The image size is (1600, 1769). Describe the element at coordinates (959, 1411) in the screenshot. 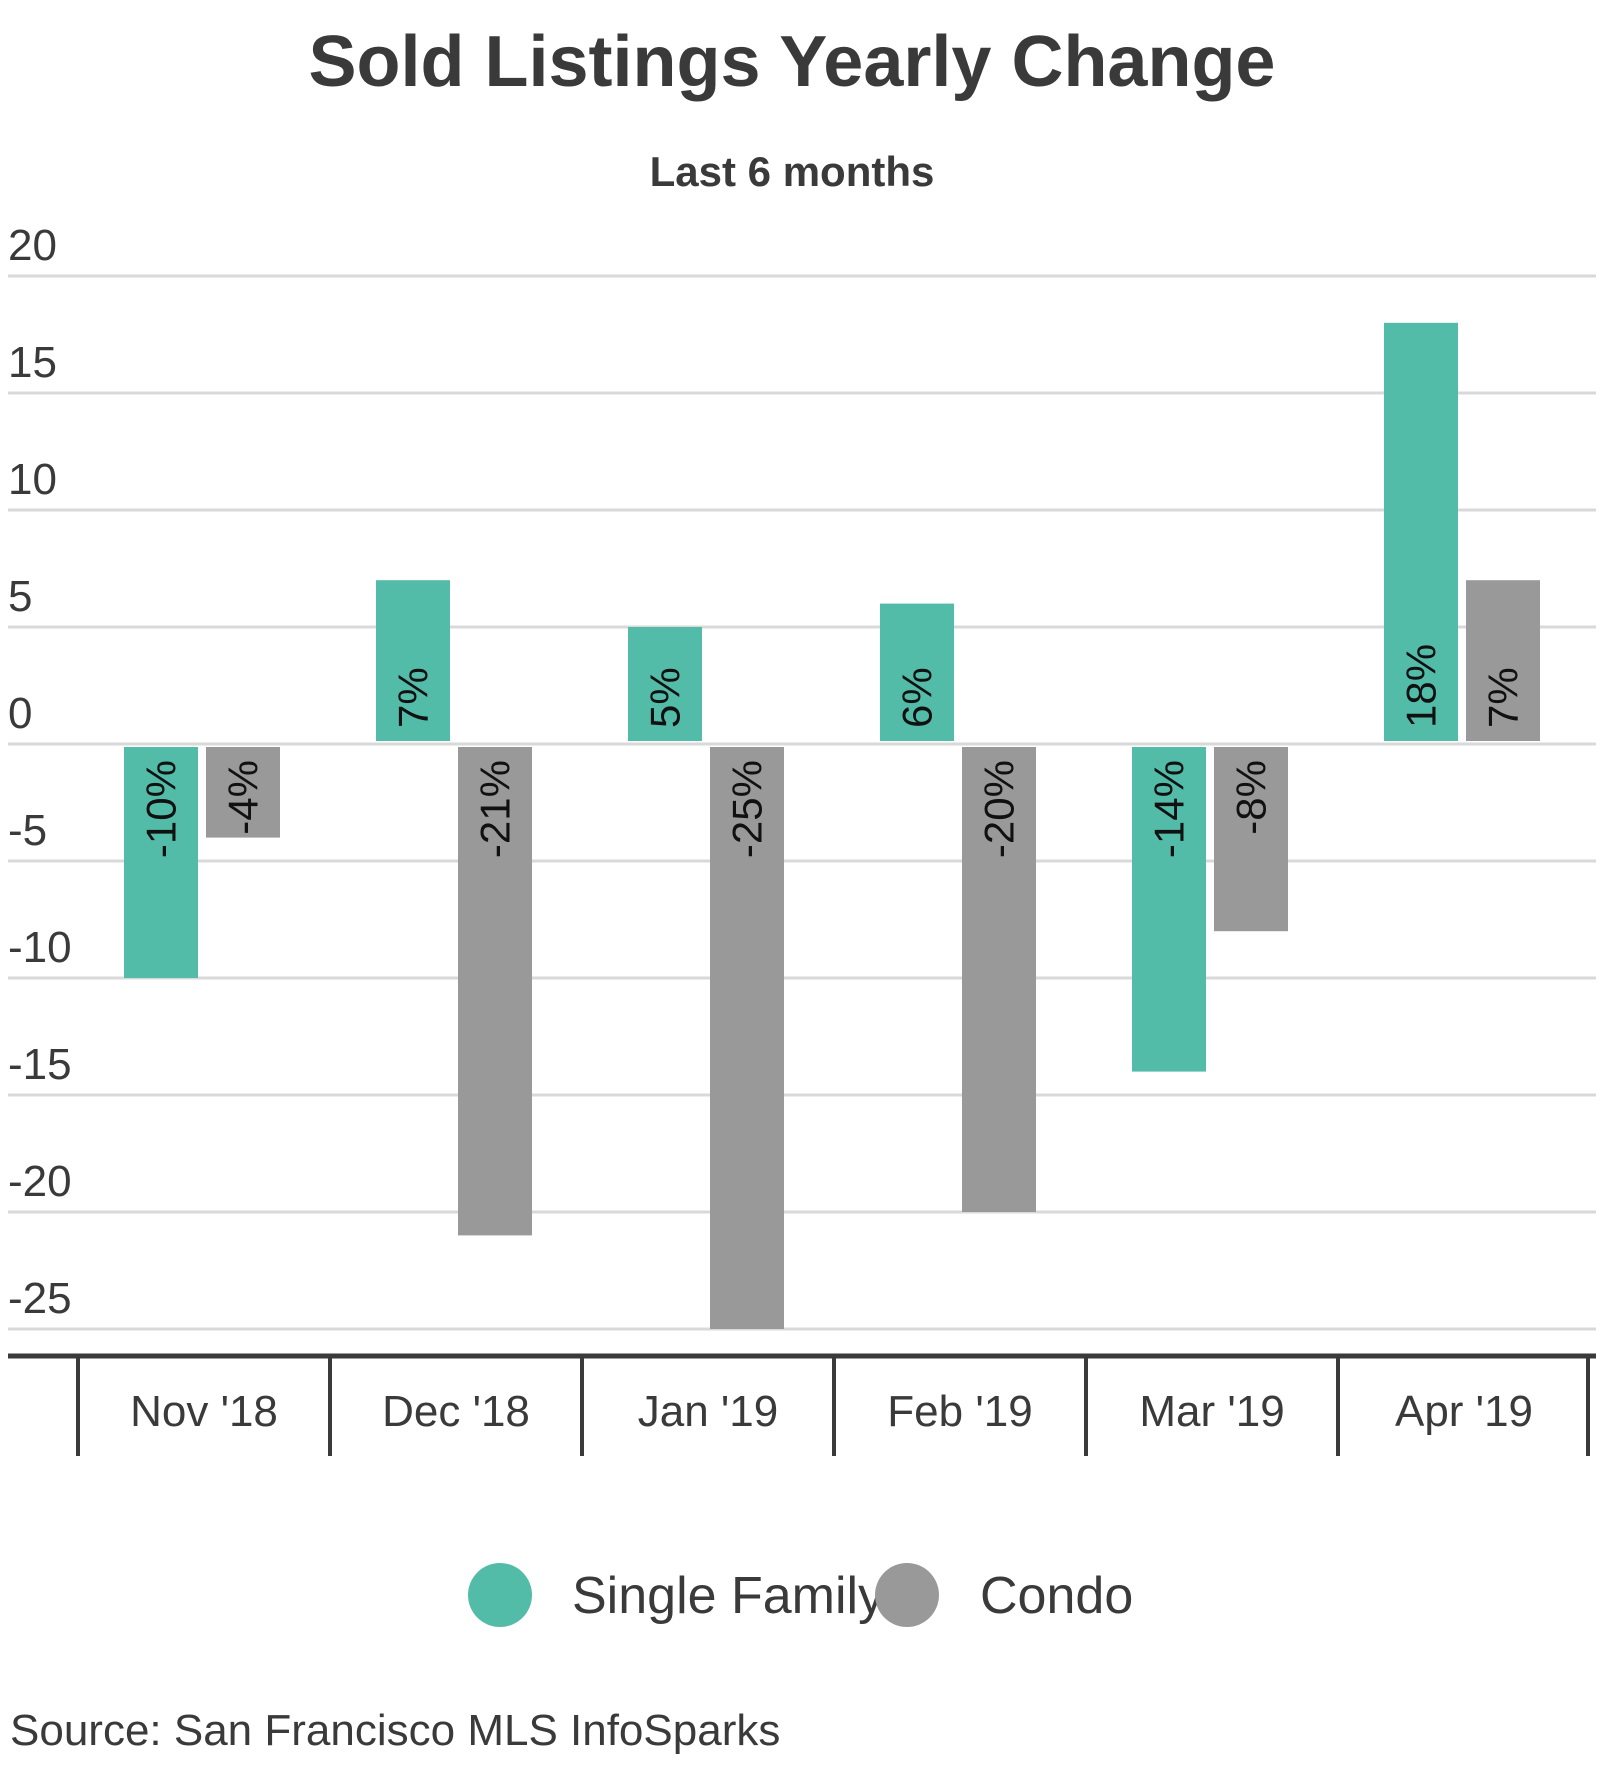

I see `x-tick-label: Feb '19` at that location.